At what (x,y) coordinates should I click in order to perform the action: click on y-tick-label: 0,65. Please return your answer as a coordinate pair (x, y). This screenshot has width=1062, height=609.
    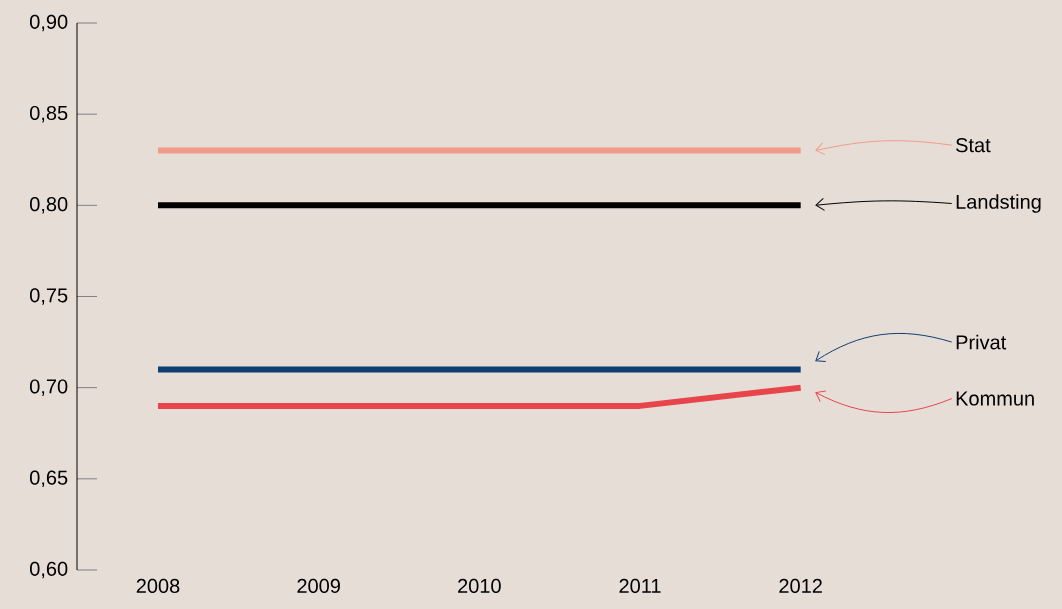
    Looking at the image, I should click on (49, 479).